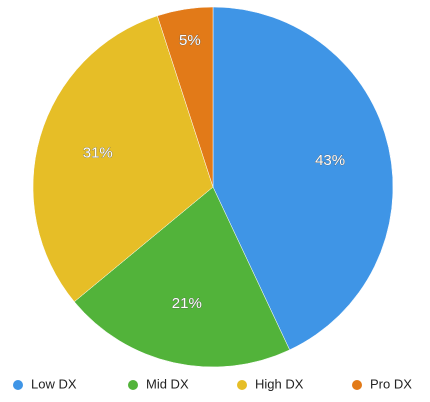  I want to click on data-label: 5%, so click(190, 40).